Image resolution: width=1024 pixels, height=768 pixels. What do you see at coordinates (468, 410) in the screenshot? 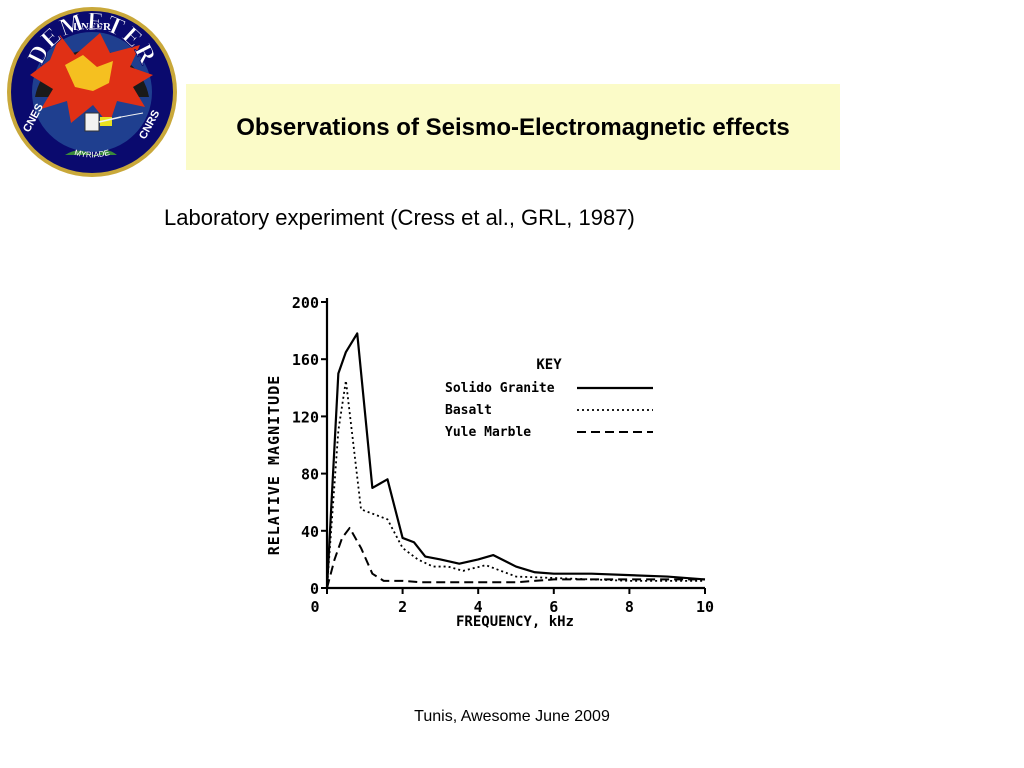
I see `legend-label: Basalt` at bounding box center [468, 410].